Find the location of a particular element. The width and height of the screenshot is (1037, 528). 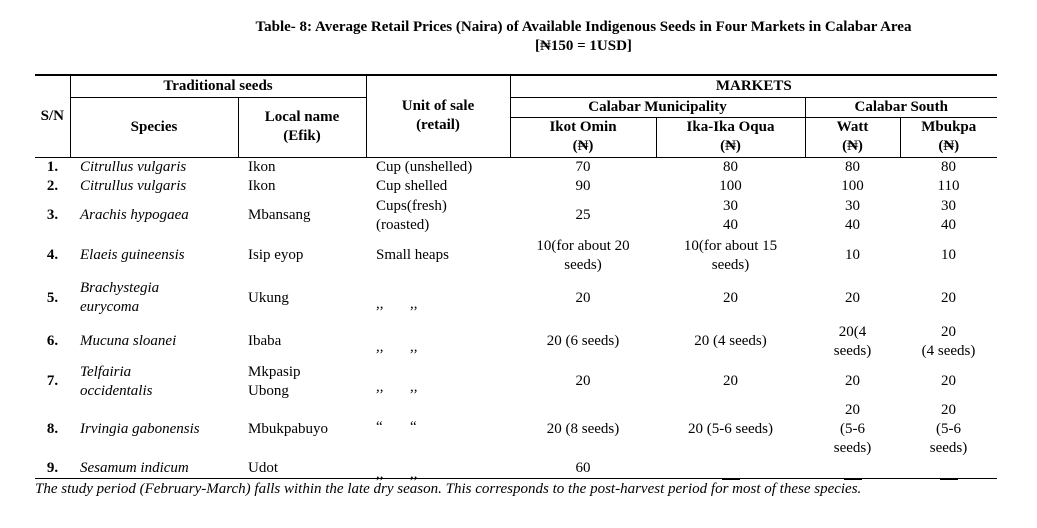

table-cell: 90 is located at coordinates (583, 185).